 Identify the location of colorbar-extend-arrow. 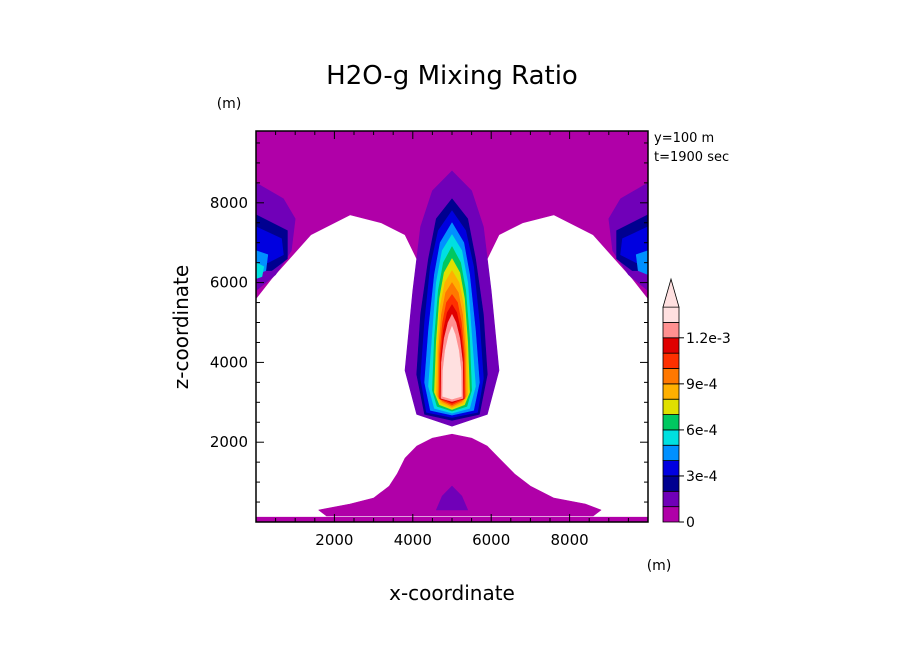
(671, 292).